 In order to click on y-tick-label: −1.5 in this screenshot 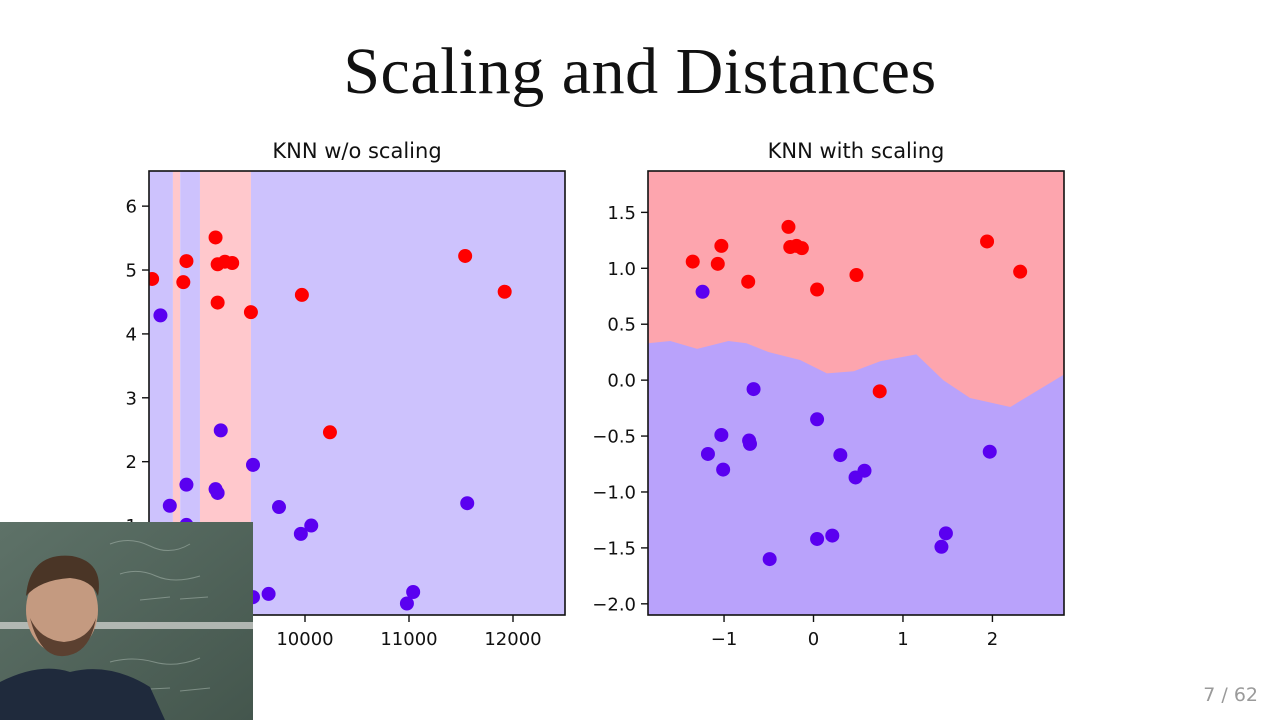, I will do `click(614, 548)`.